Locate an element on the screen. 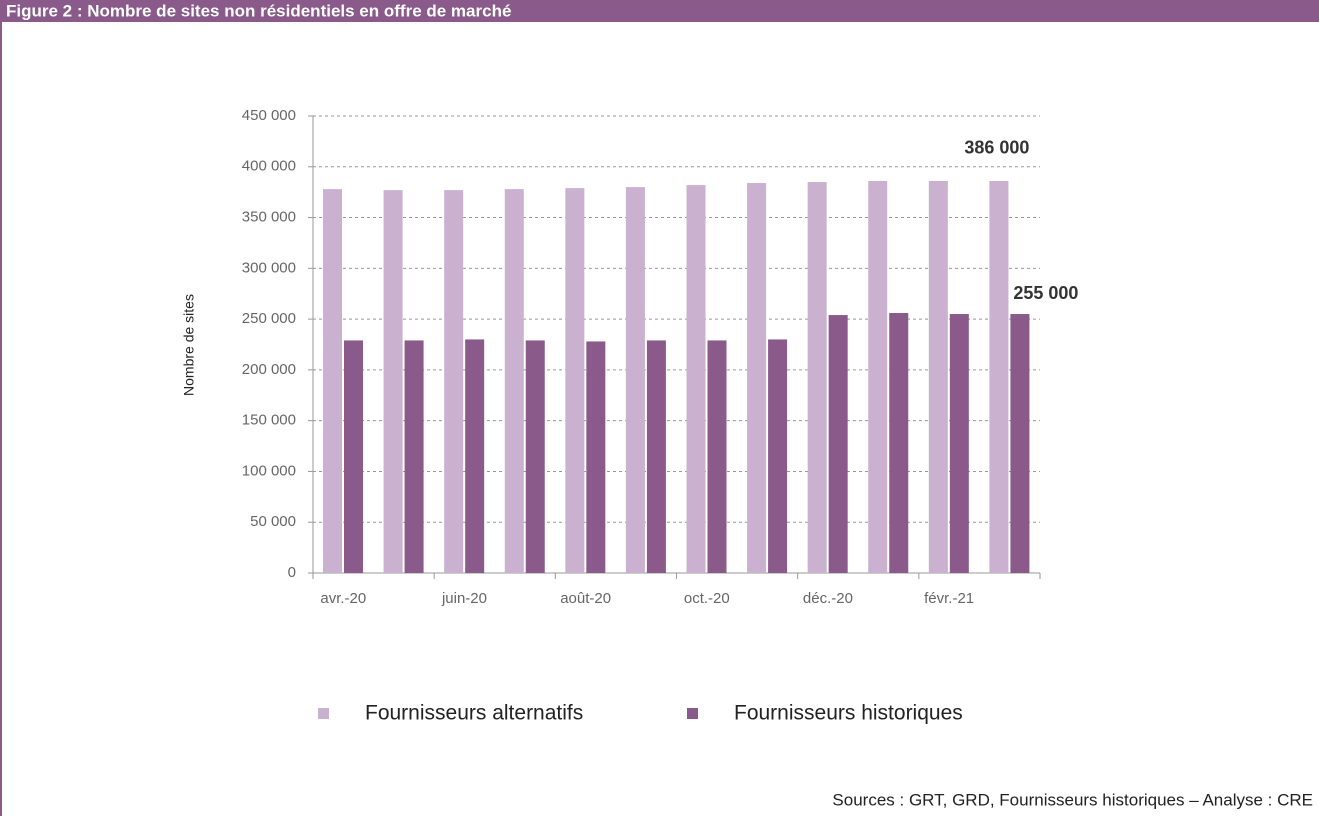 Image resolution: width=1319 pixels, height=816 pixels. legend-label: Fournisseurs alternatifs is located at coordinates (474, 713).